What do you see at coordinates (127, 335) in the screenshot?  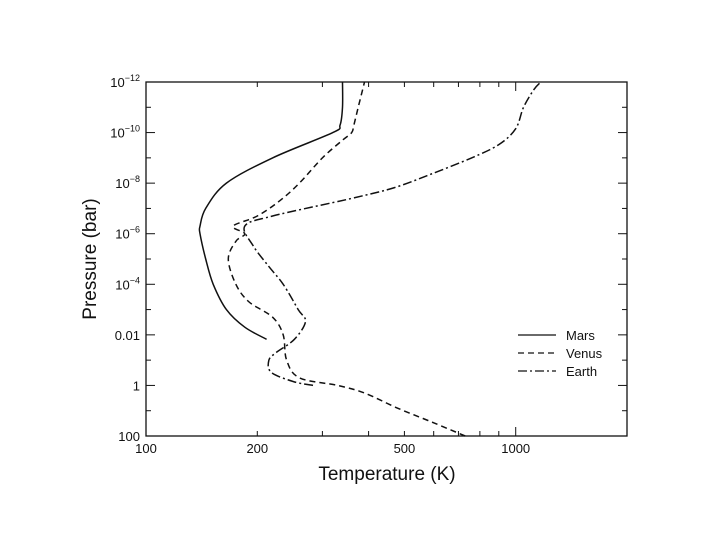 I see `y-tick-label: 0.01` at bounding box center [127, 335].